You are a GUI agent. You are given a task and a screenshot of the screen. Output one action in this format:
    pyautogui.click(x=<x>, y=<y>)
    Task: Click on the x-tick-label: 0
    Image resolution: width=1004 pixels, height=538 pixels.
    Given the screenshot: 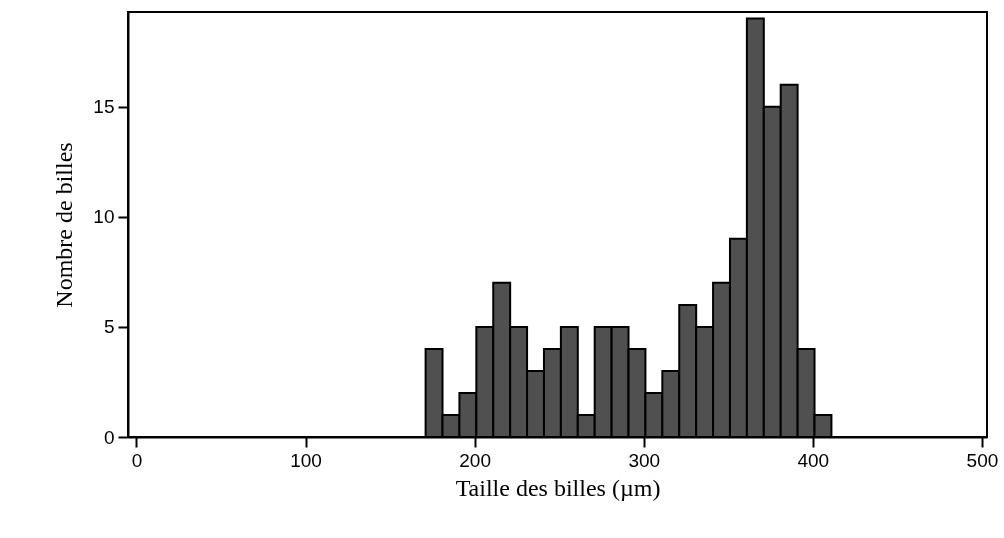 What is the action you would take?
    pyautogui.click(x=137, y=460)
    